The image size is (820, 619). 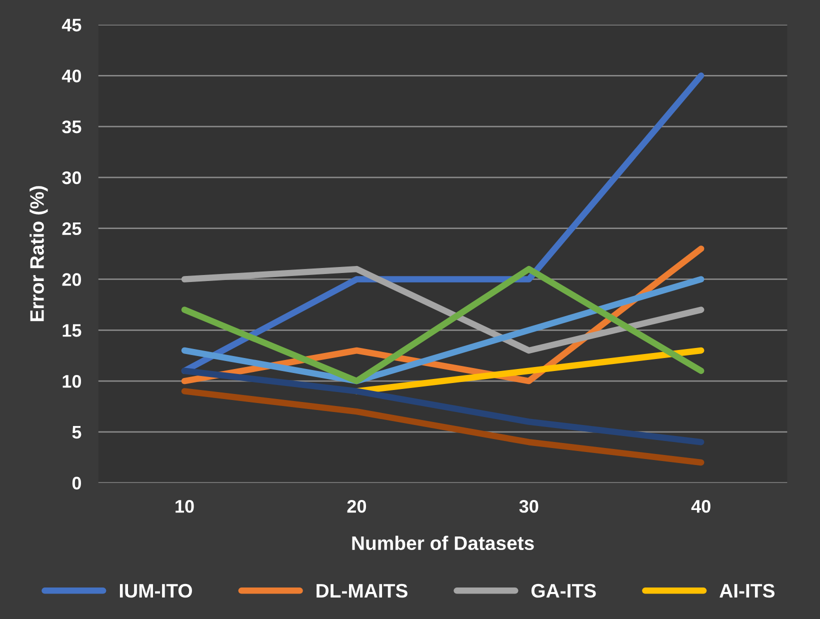 What do you see at coordinates (39, 254) in the screenshot?
I see `y-axis-title: Error Ratio (%)` at bounding box center [39, 254].